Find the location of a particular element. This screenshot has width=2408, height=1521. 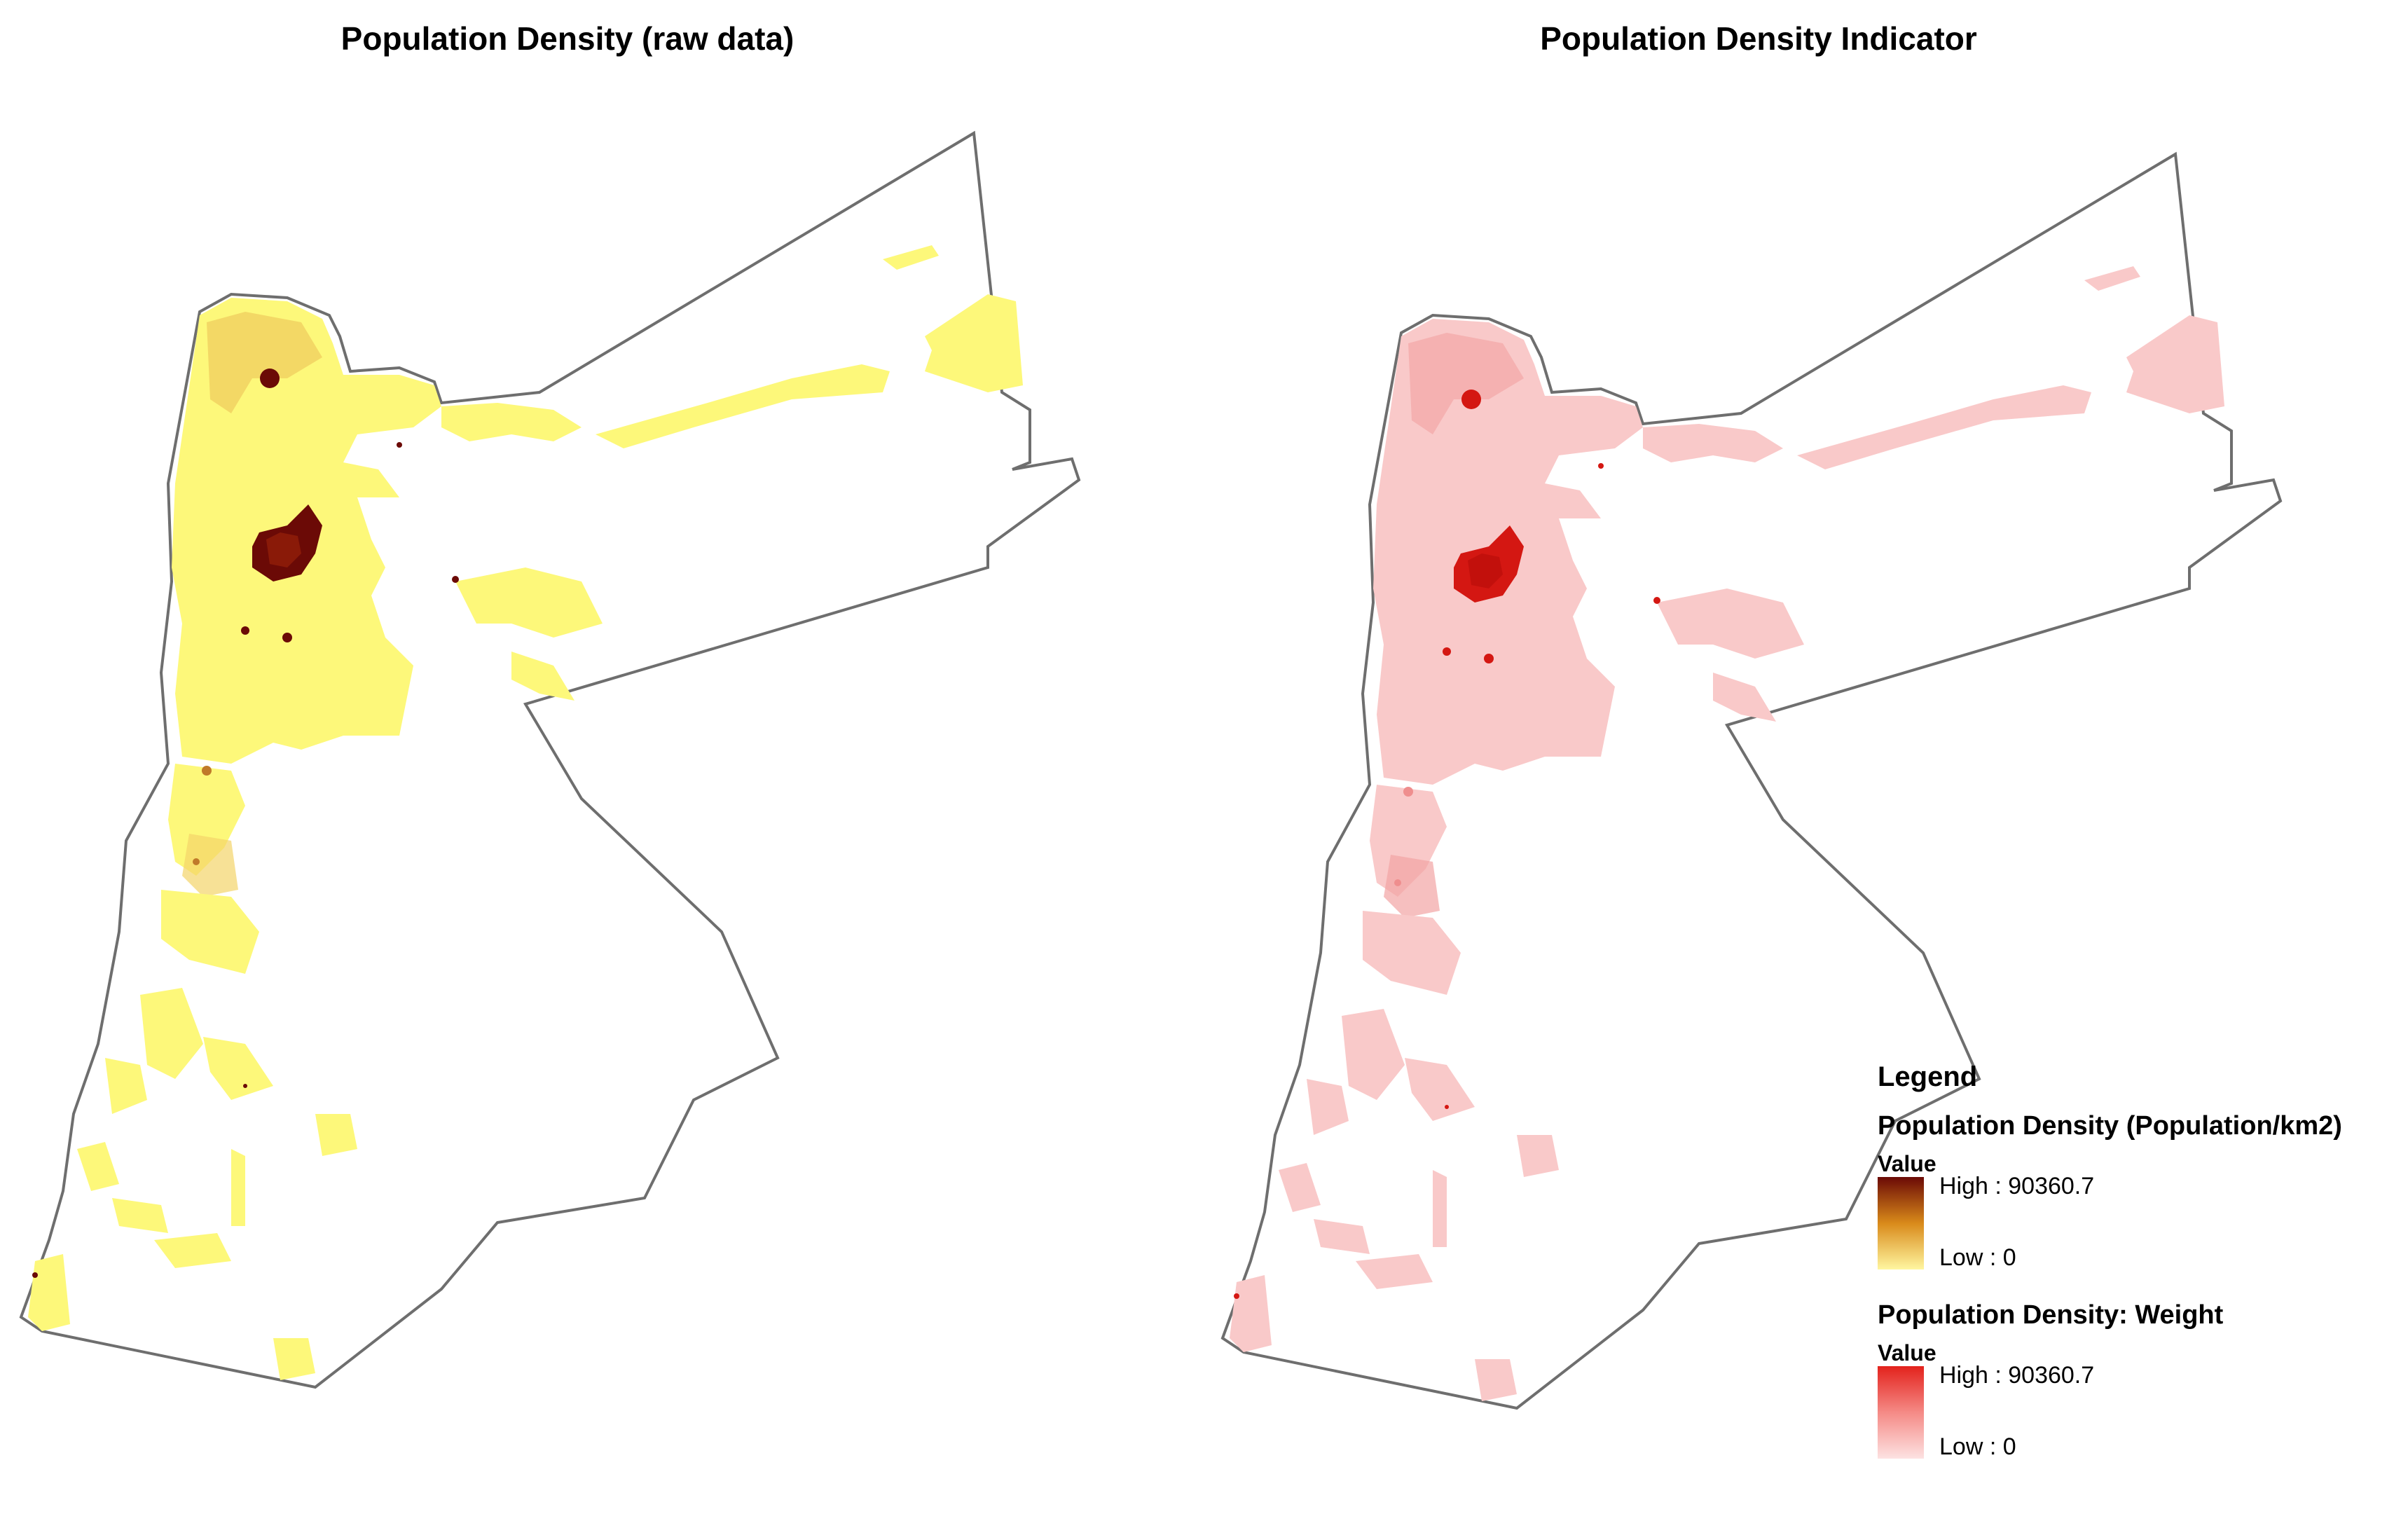

legend-layer-weight-value-label: Value is located at coordinates (1907, 1352).